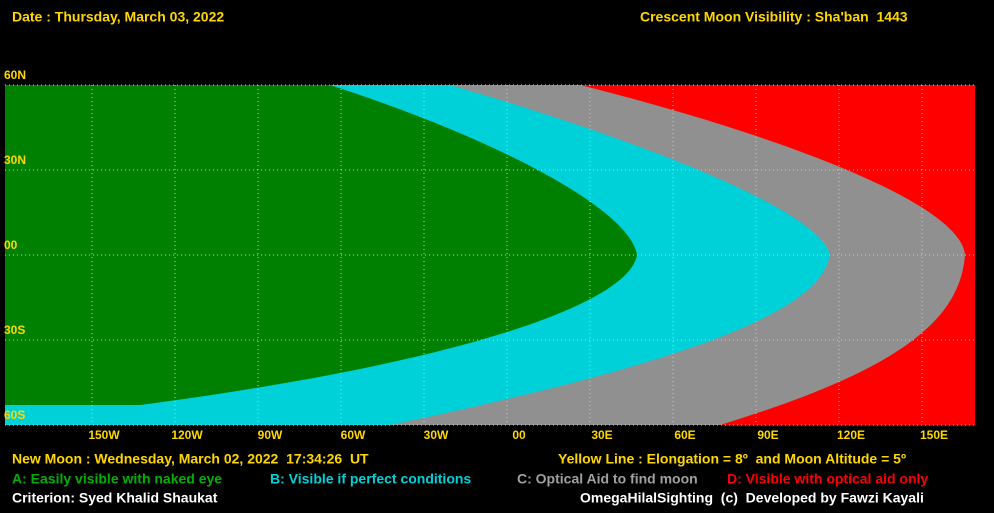 The height and width of the screenshot is (513, 994). Describe the element at coordinates (270, 435) in the screenshot. I see `lon-label: 90W` at that location.